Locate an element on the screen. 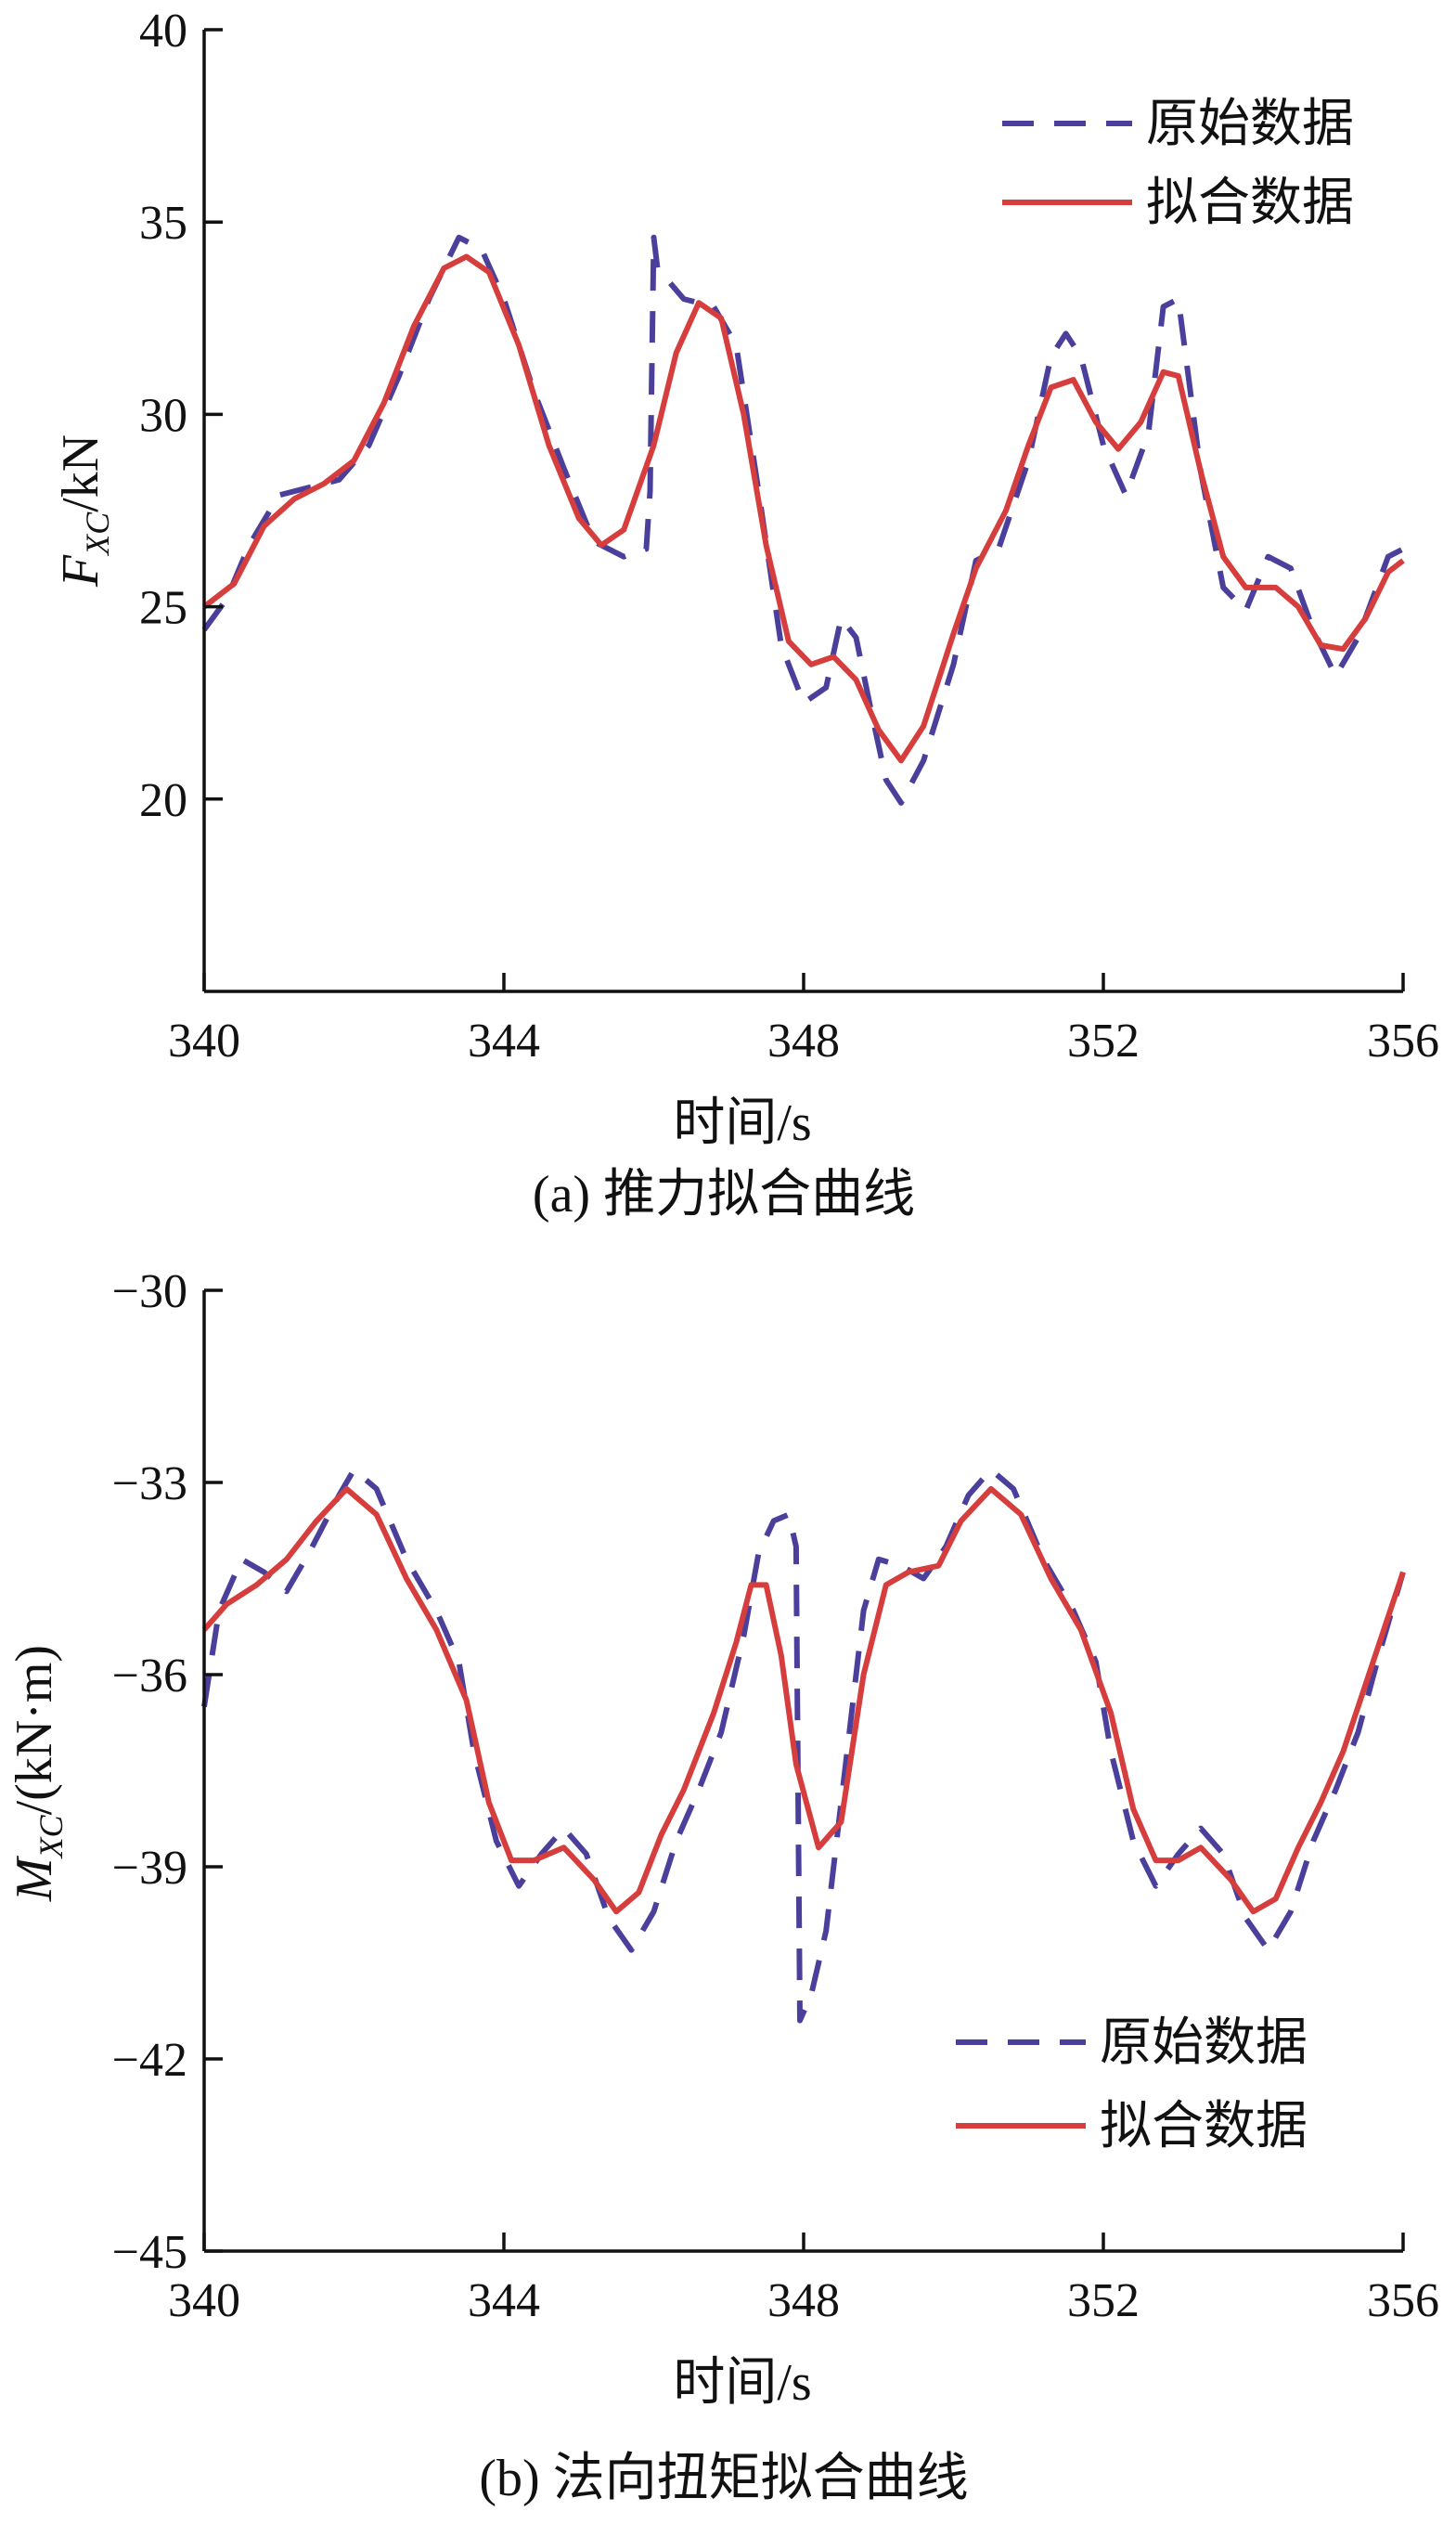 Image resolution: width=1456 pixels, height=2524 pixels. legend-label-raw-b: 原始数据 is located at coordinates (1204, 2043).